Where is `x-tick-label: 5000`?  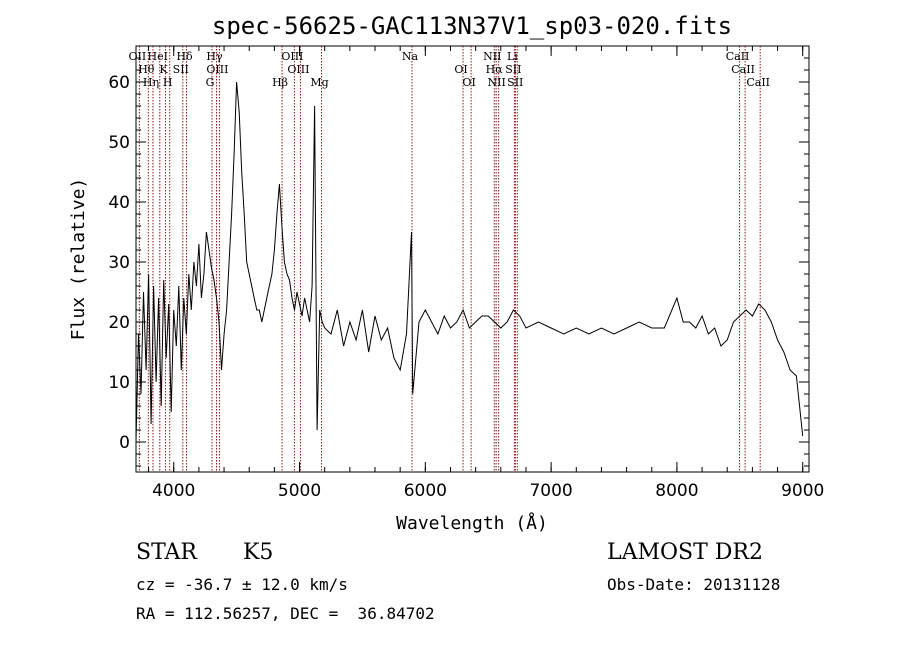 x-tick-label: 5000 is located at coordinates (299, 491).